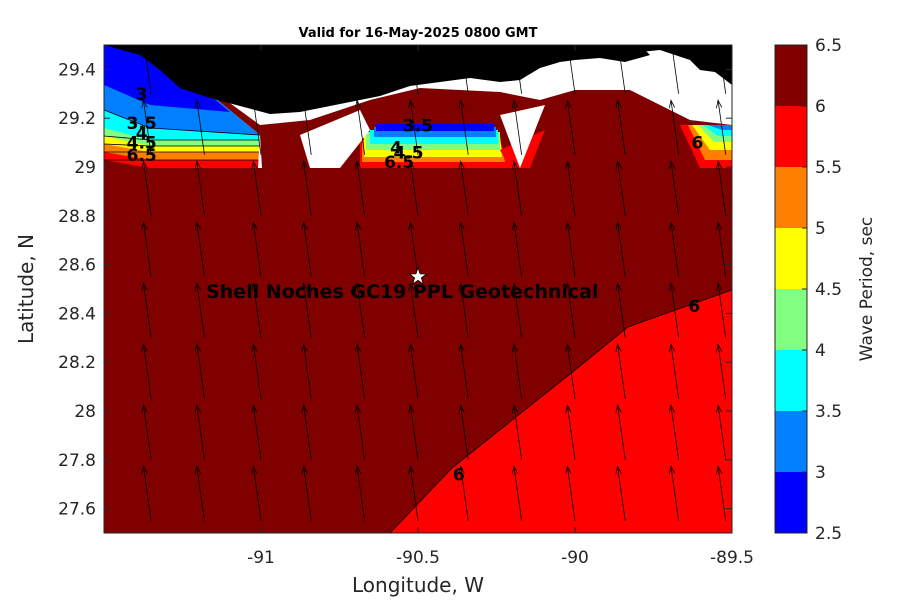 The width and height of the screenshot is (900, 600). What do you see at coordinates (418, 585) in the screenshot?
I see `x-axis-label: Longitude, W` at bounding box center [418, 585].